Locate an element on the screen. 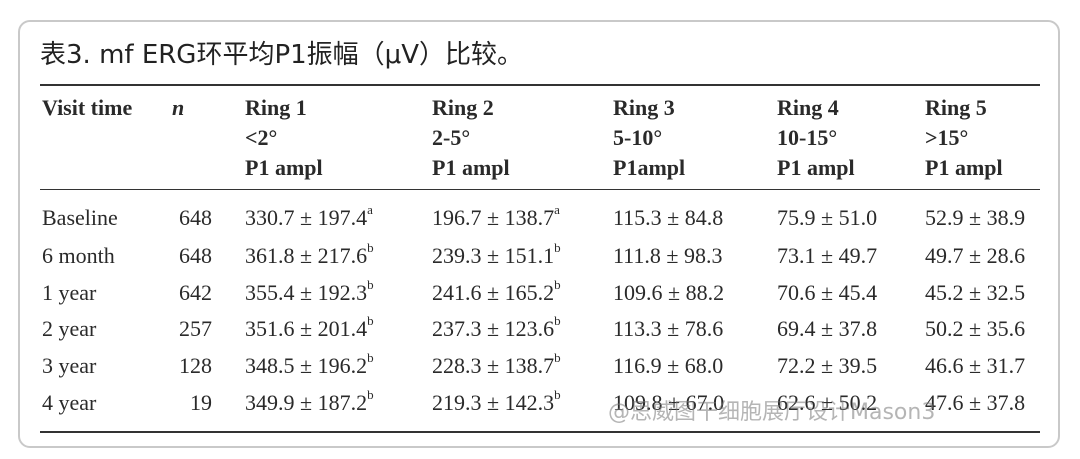  table-cell: 115.3 ± 84.8 is located at coordinates (668, 217).